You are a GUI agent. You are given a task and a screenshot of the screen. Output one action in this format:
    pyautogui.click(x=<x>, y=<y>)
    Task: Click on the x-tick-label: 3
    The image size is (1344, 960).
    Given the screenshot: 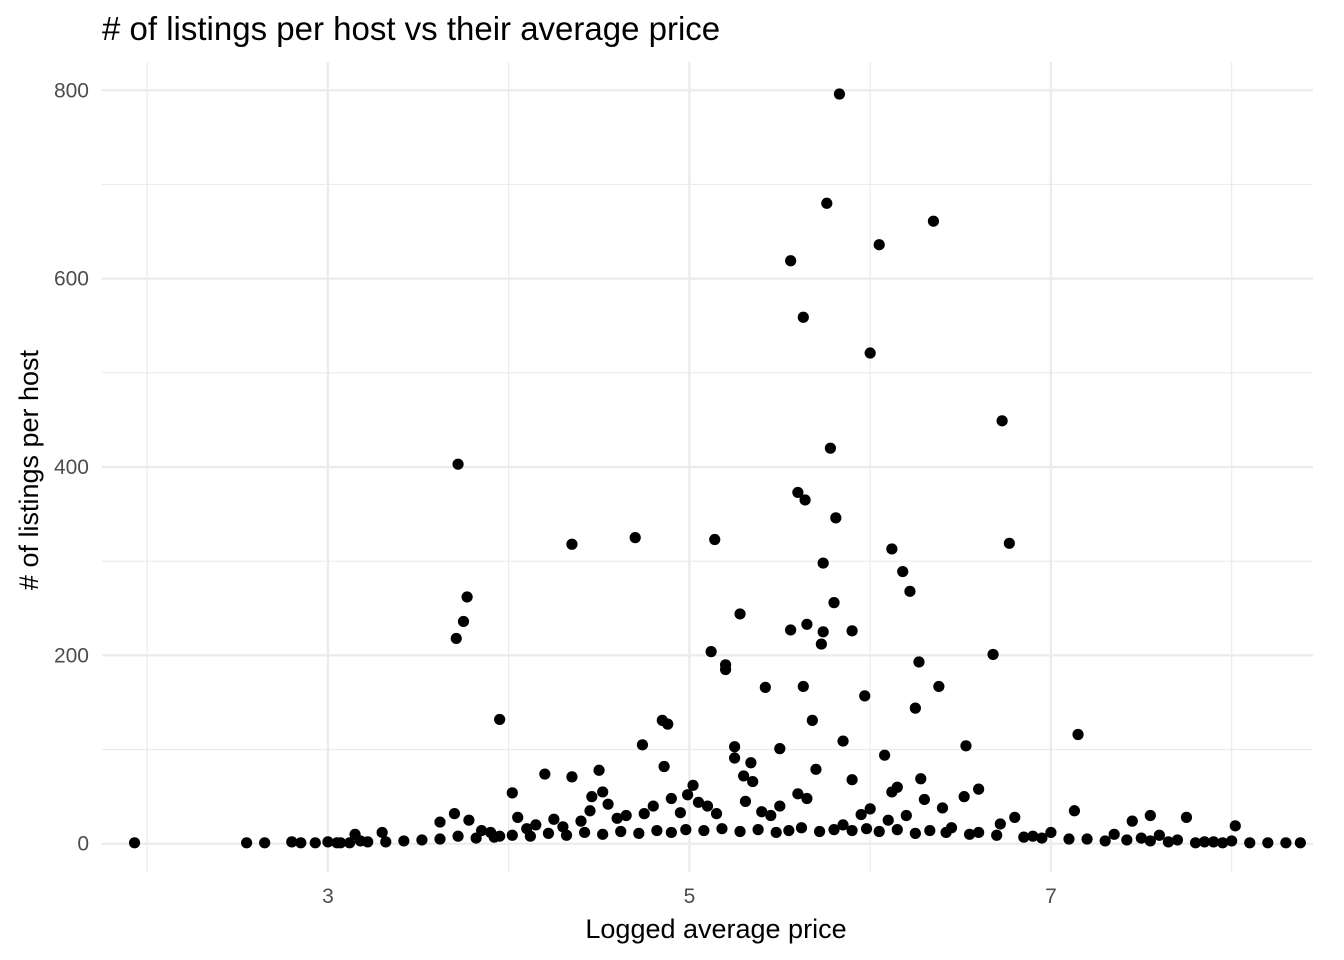 What is the action you would take?
    pyautogui.click(x=328, y=896)
    